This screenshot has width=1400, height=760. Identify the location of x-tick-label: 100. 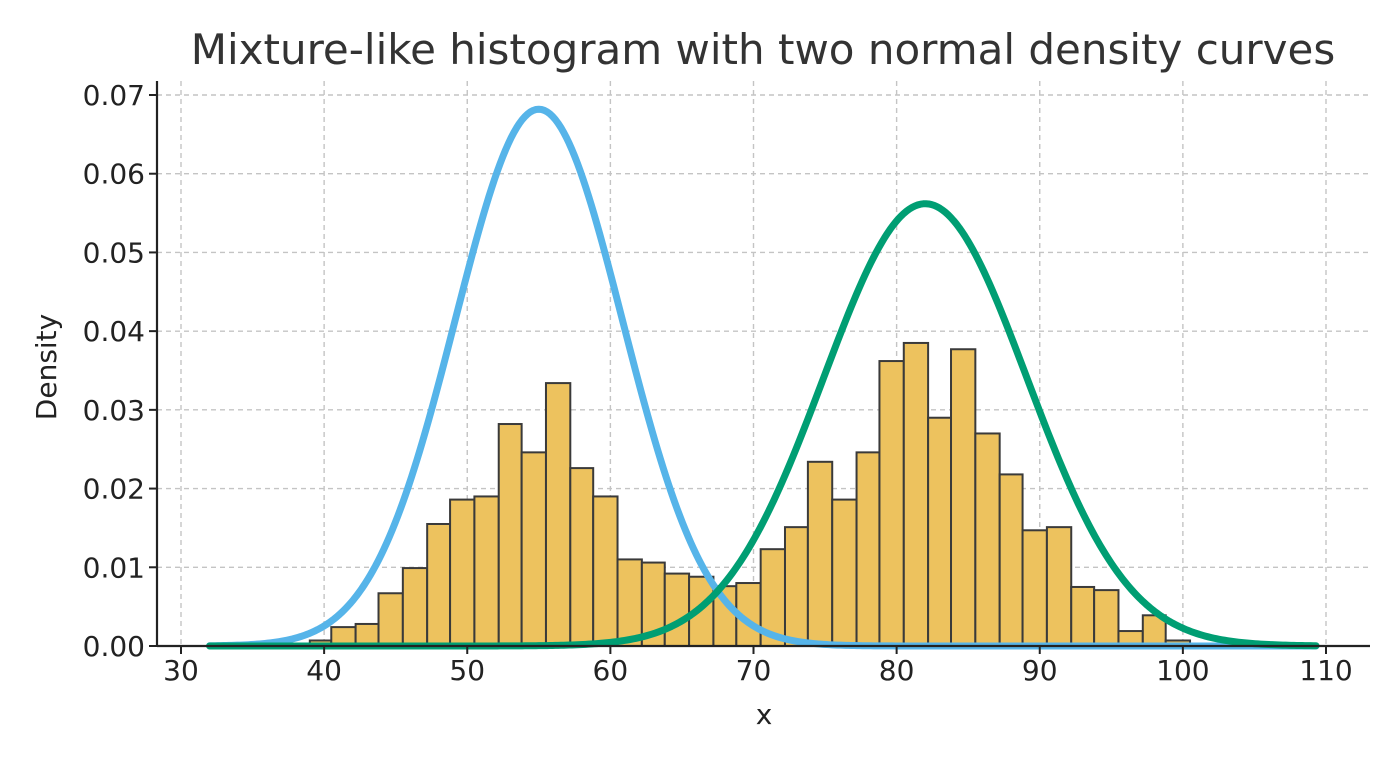
(1182, 670).